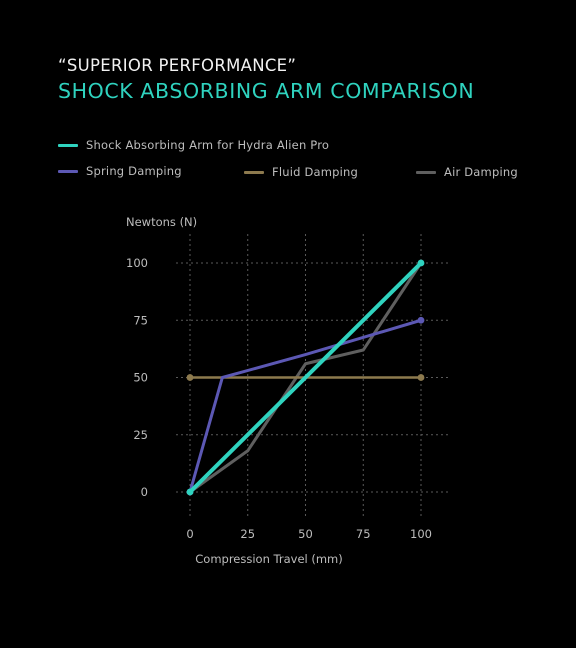 Image resolution: width=576 pixels, height=648 pixels. Describe the element at coordinates (137, 263) in the screenshot. I see `y-tick-label: 100` at that location.